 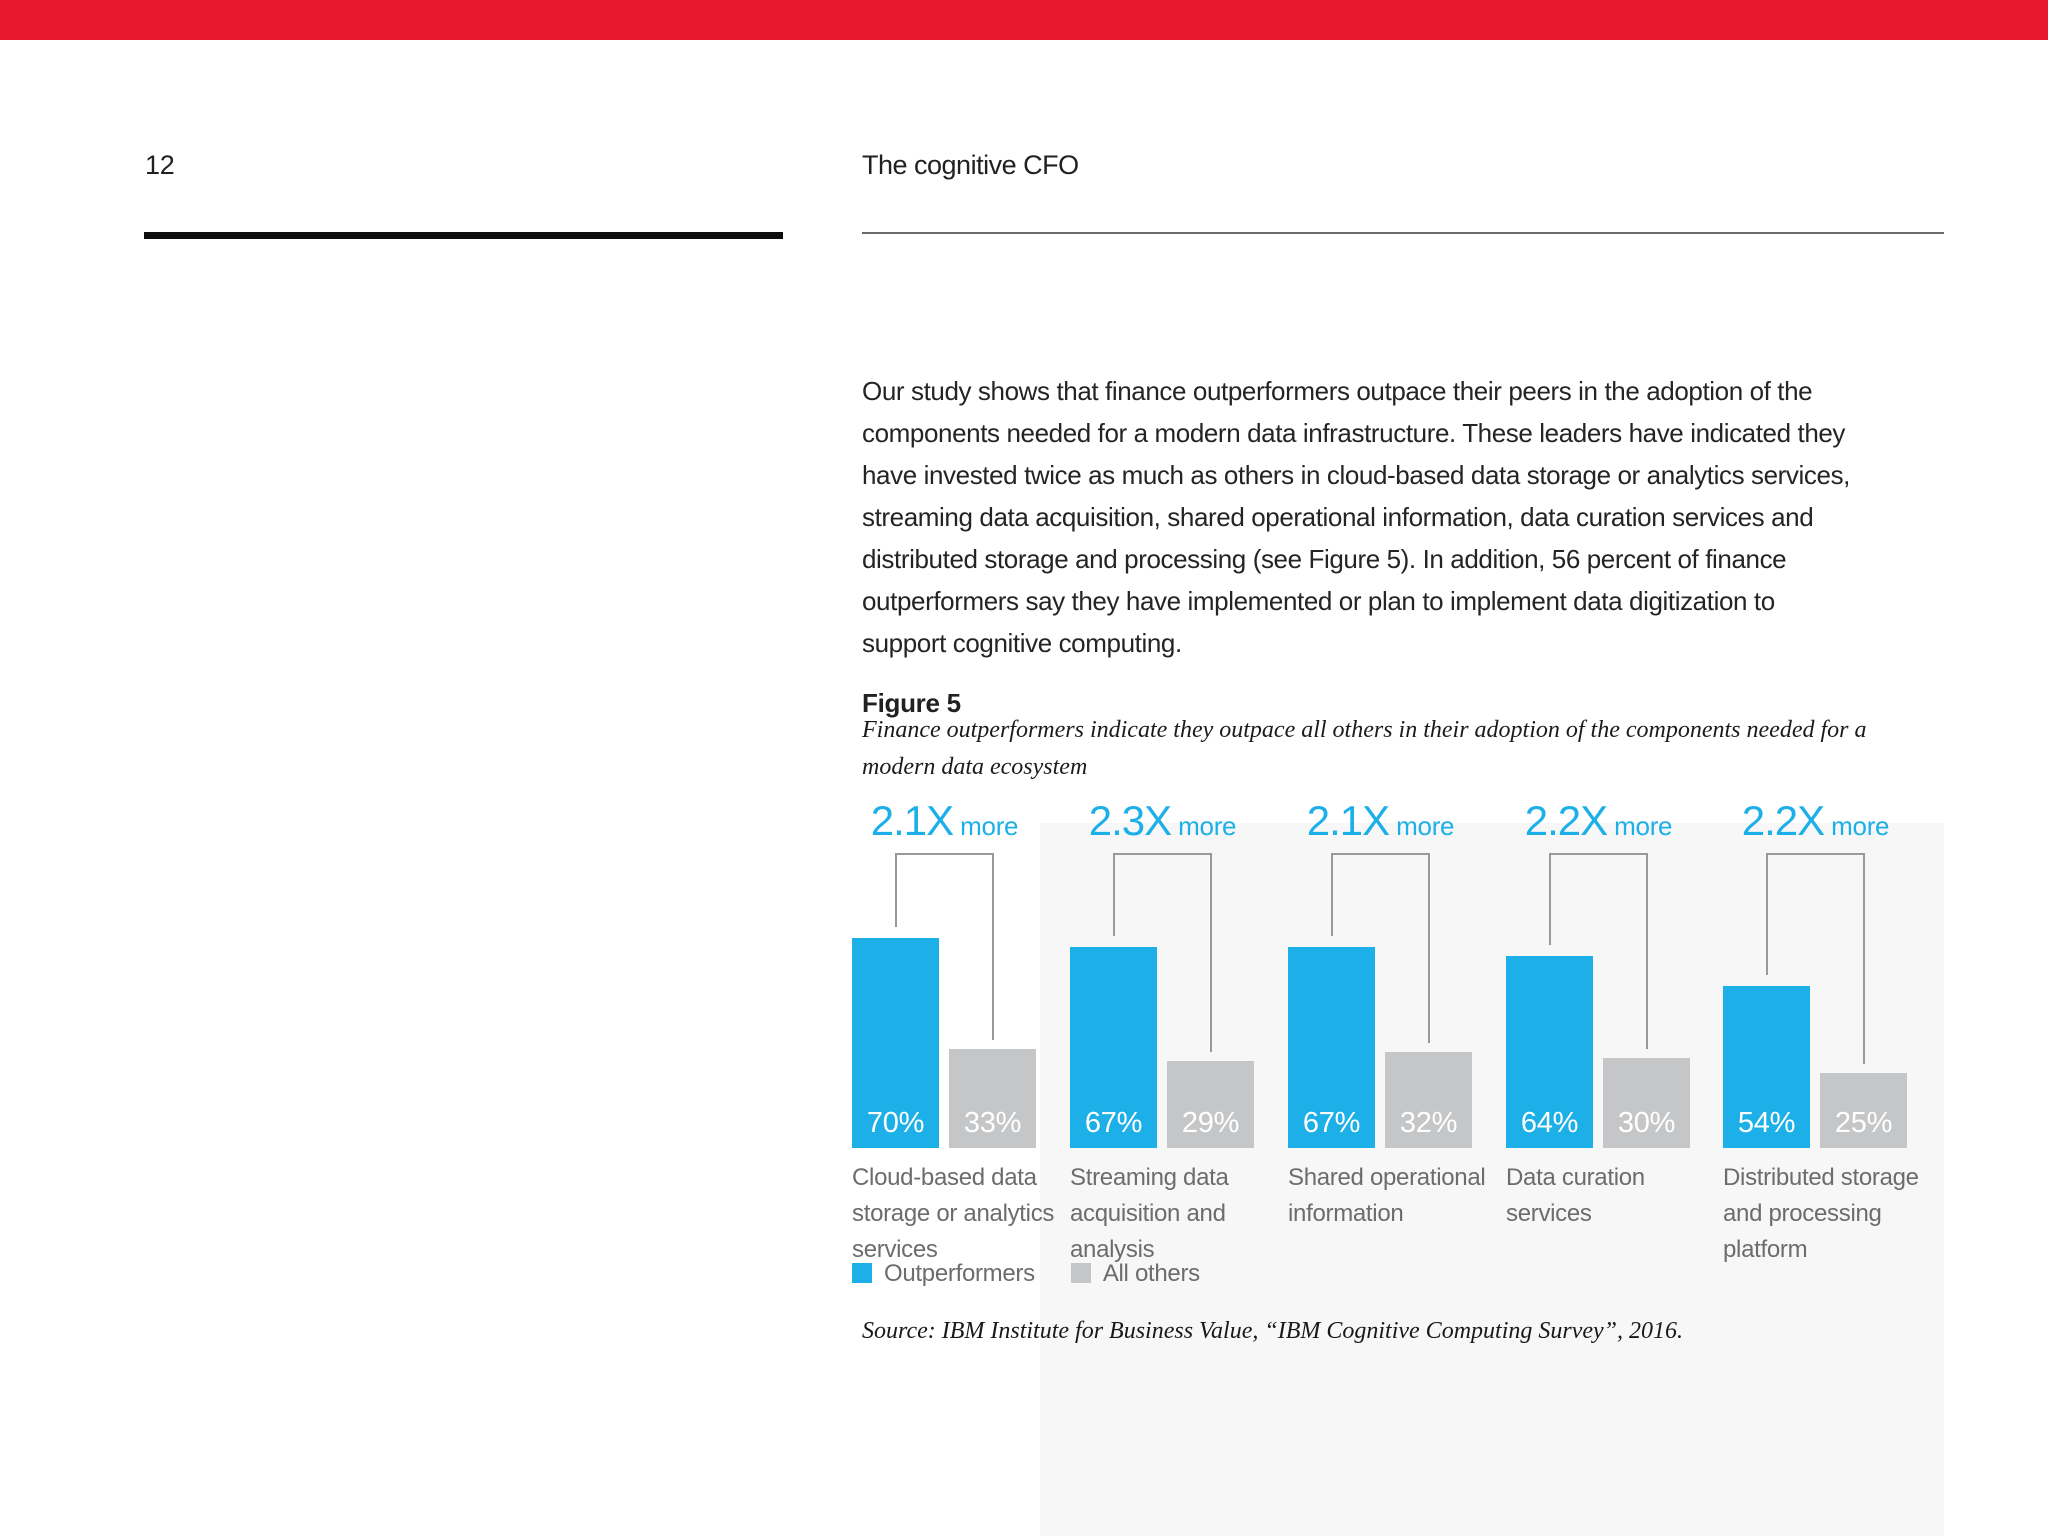 I want to click on bar-value-label: 30%, so click(x=1646, y=1123).